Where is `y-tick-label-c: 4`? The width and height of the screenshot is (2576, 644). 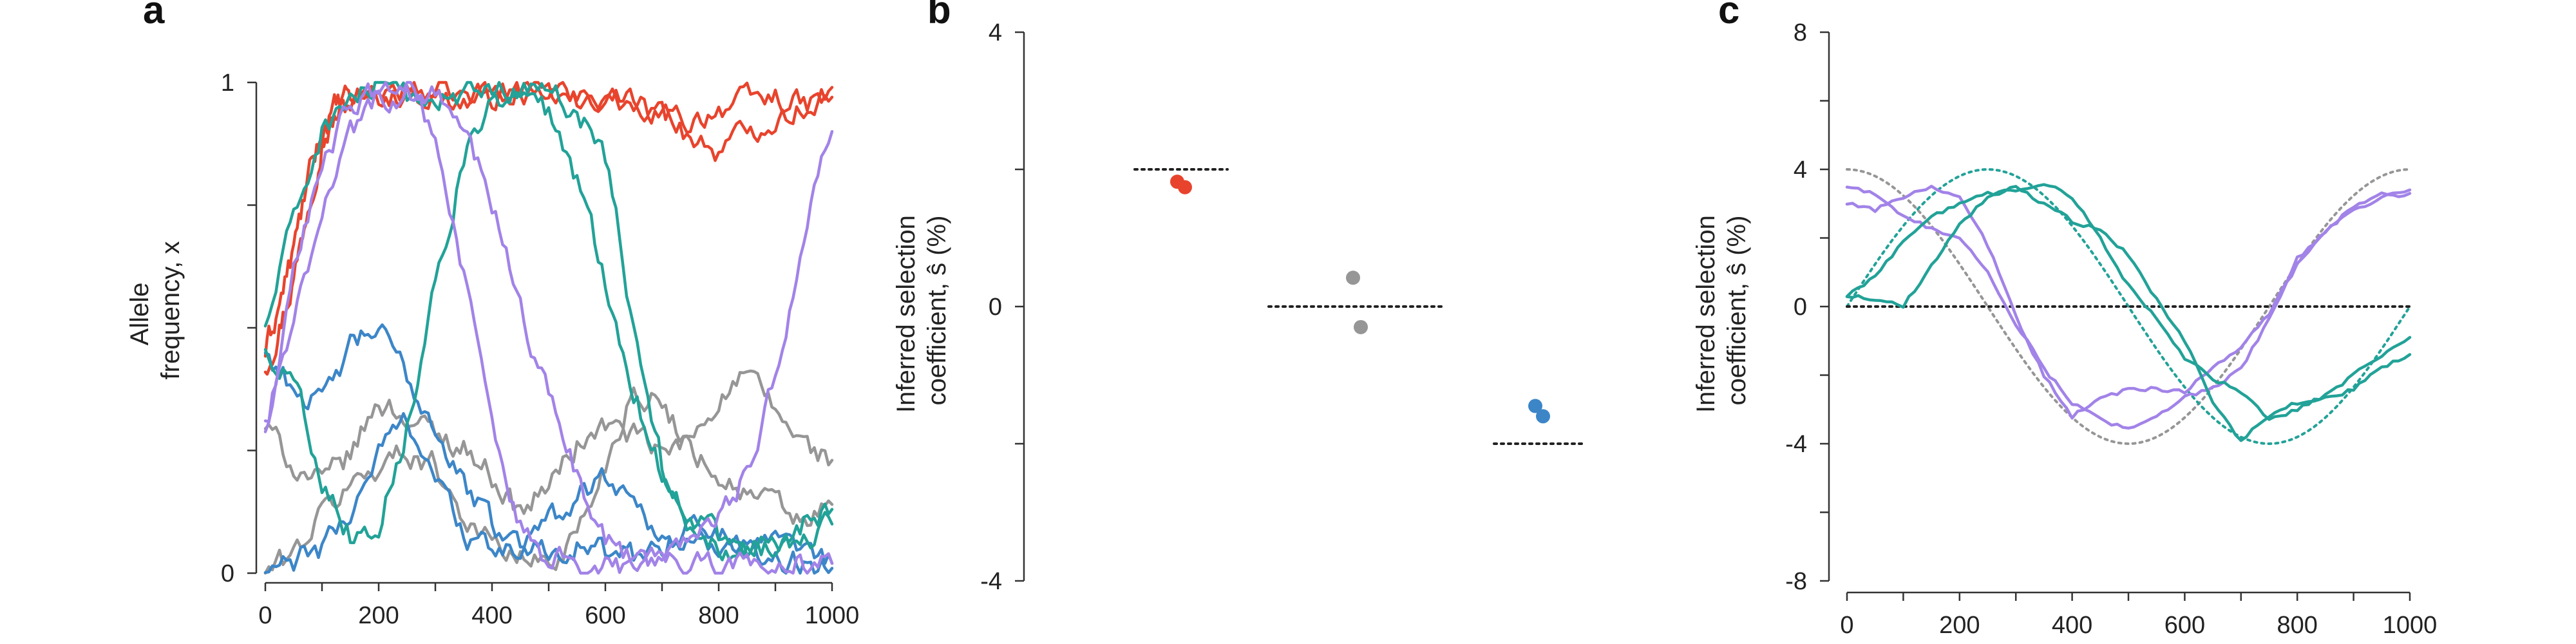
y-tick-label-c: 4 is located at coordinates (1801, 170).